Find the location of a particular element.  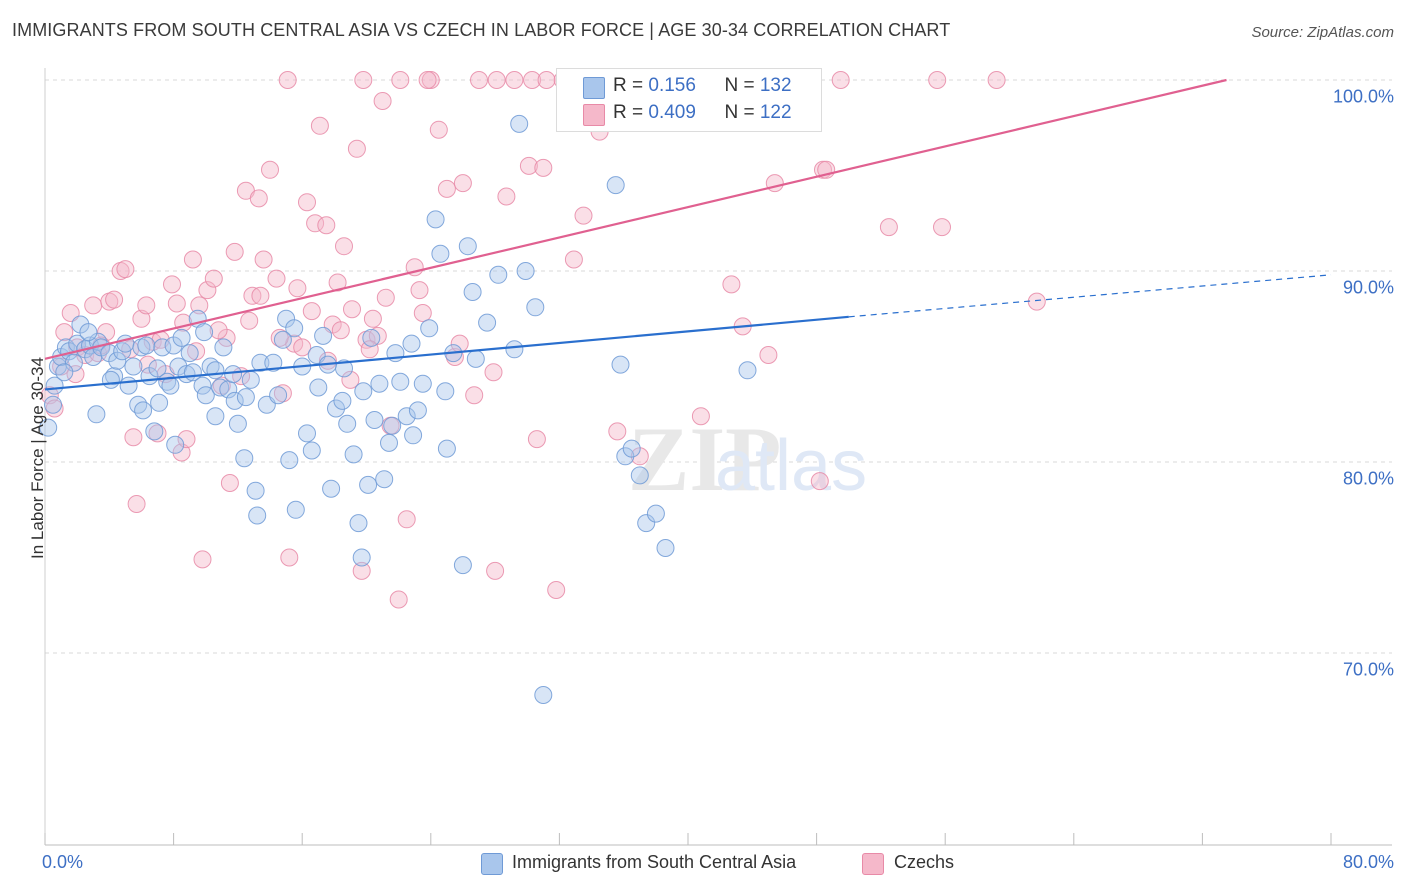

x-tick-right: 80.0% is located at coordinates (1368, 862).